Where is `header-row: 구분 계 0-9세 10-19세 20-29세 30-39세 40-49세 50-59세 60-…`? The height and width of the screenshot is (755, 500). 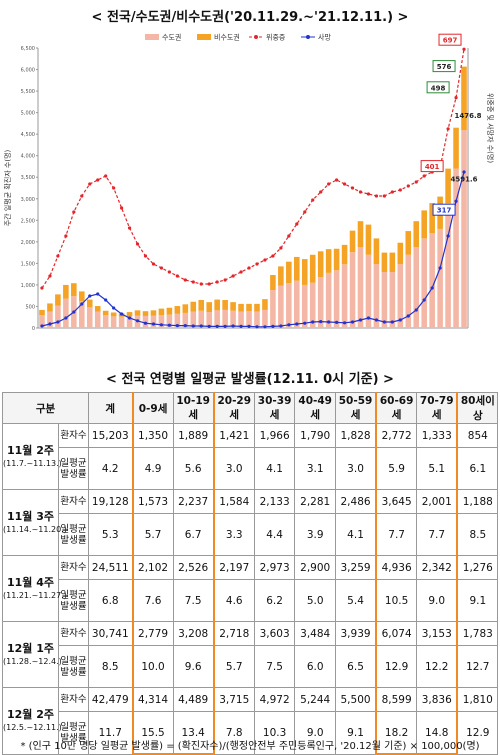 header-row: 구분 계 0-9세 10-19세 20-29세 30-39세 40-49세 50-59세 60-… is located at coordinates (250, 408).